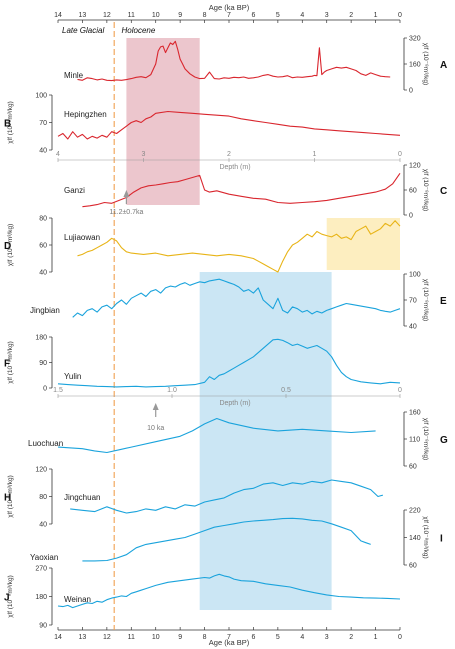 This screenshot has width=455, height=649. I want to click on y-tick-label-E: 100, so click(415, 275).